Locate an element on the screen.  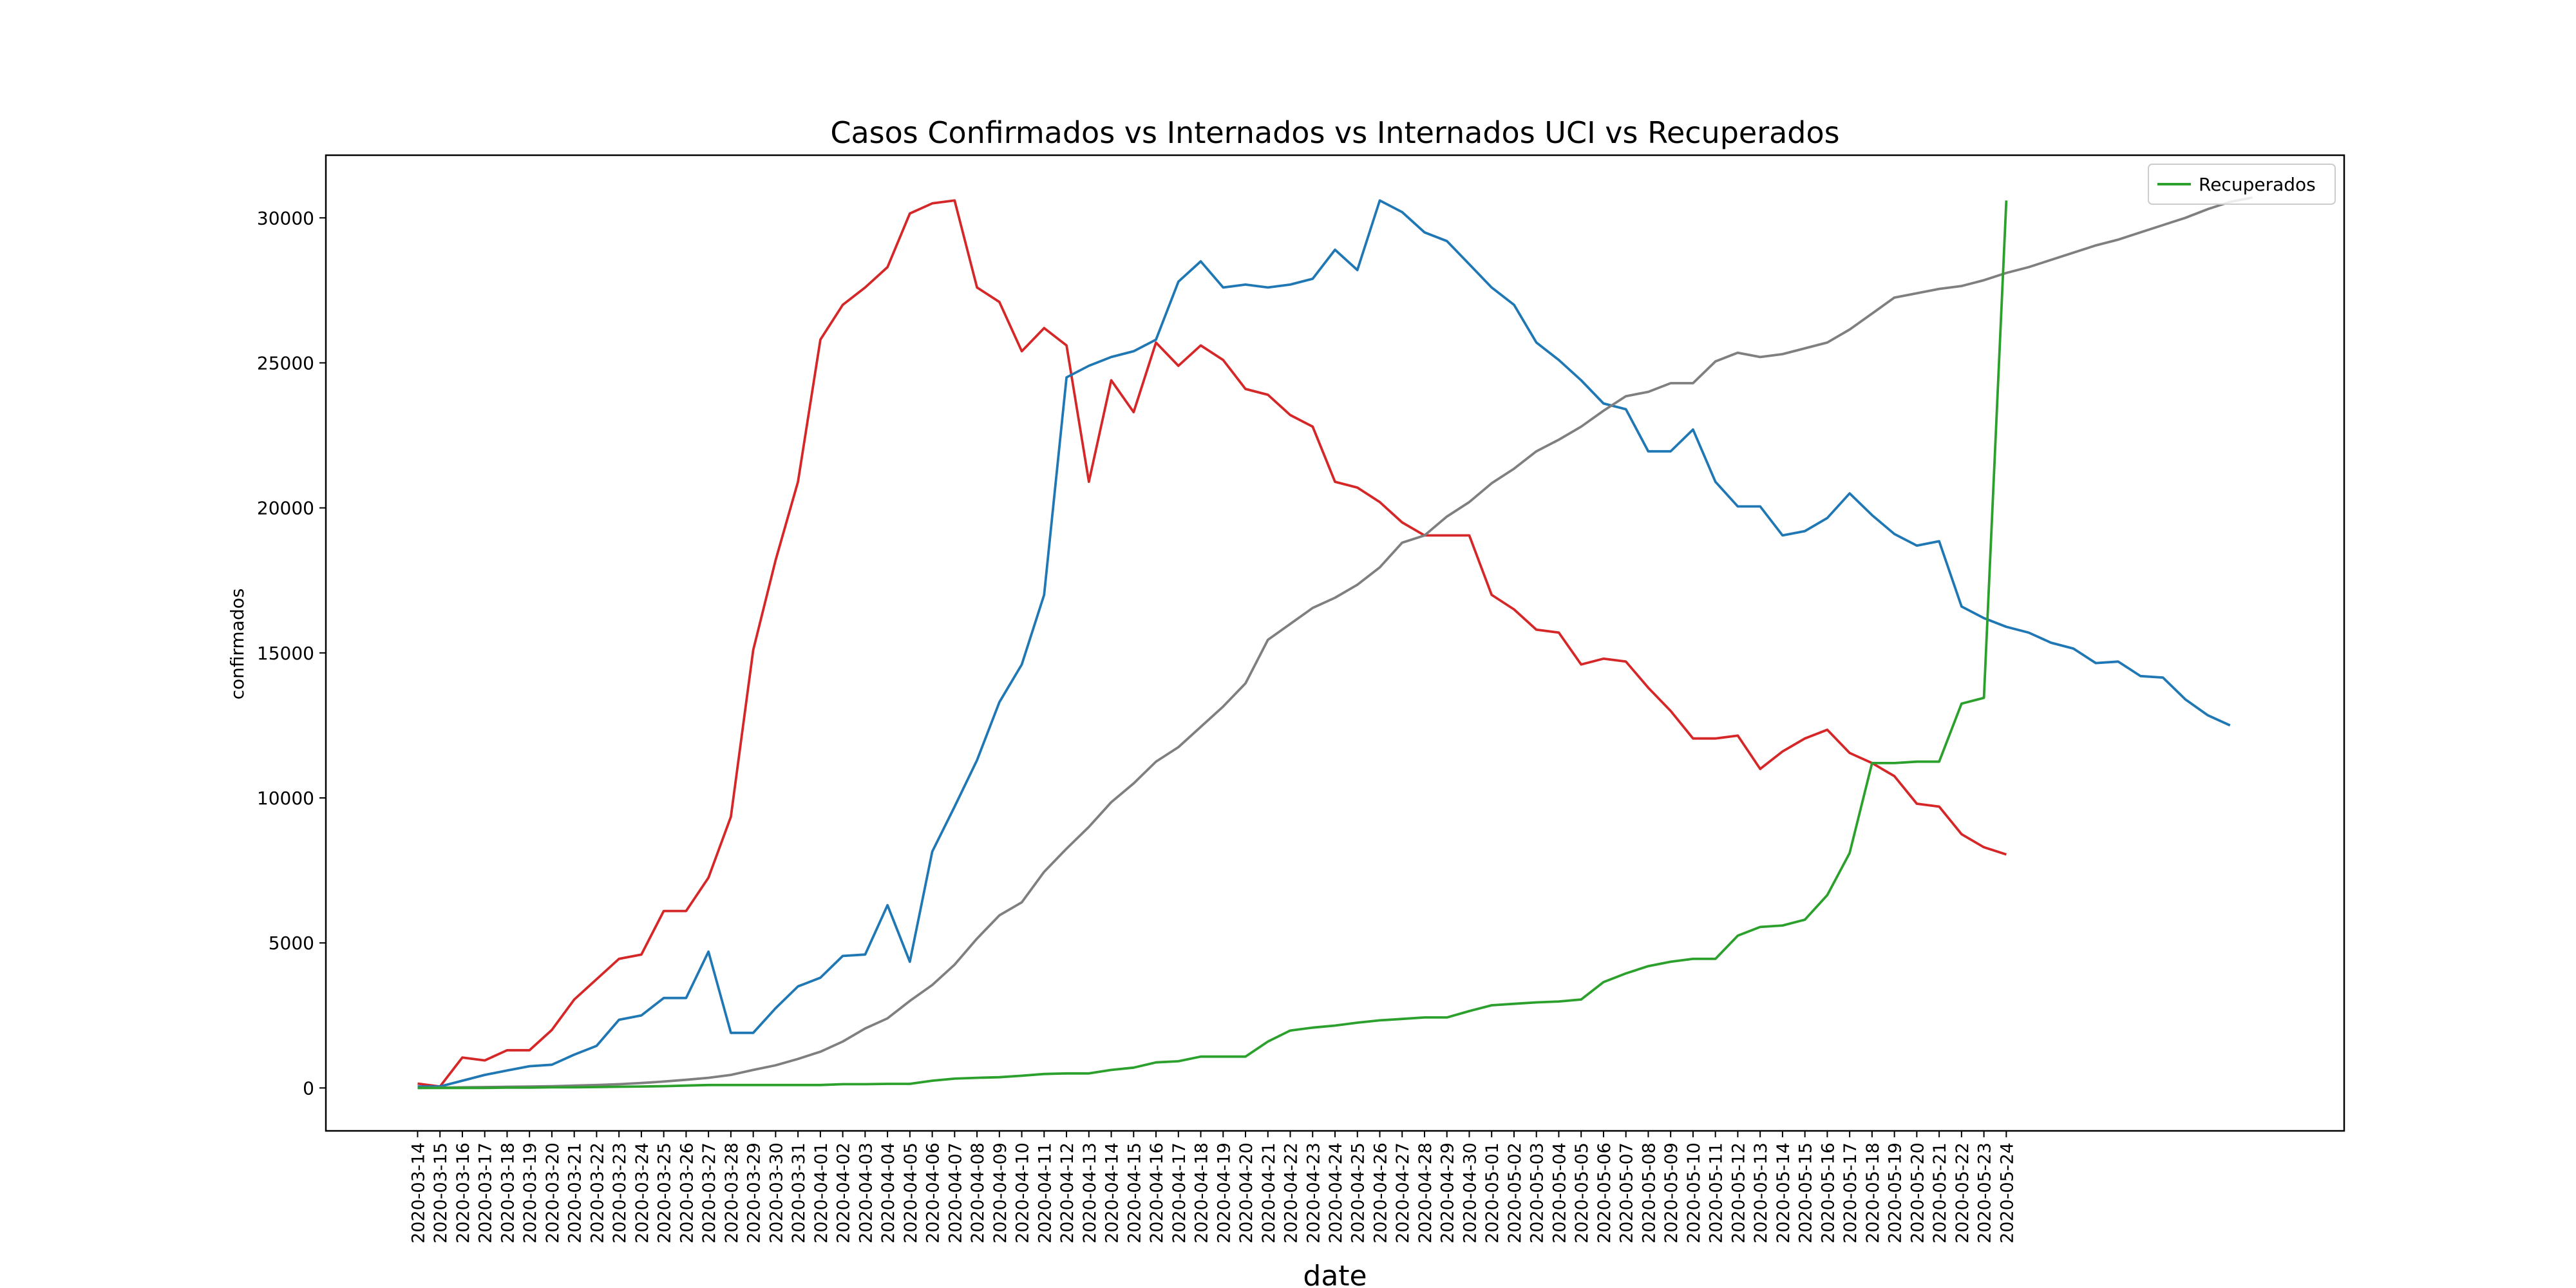
x-tick-label: 2020-05-17 is located at coordinates (1851, 1193).